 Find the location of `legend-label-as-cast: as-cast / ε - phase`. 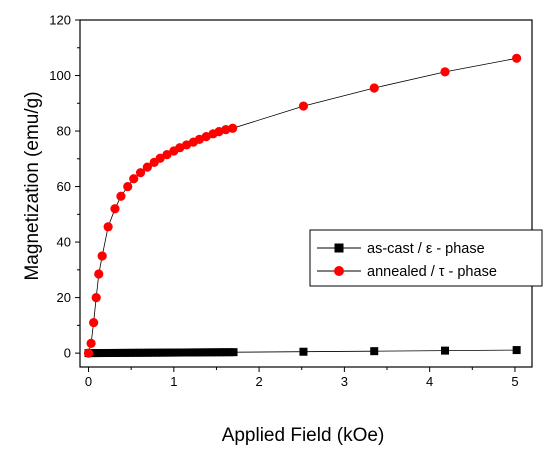

legend-label-as-cast: as-cast / ε - phase is located at coordinates (426, 249).